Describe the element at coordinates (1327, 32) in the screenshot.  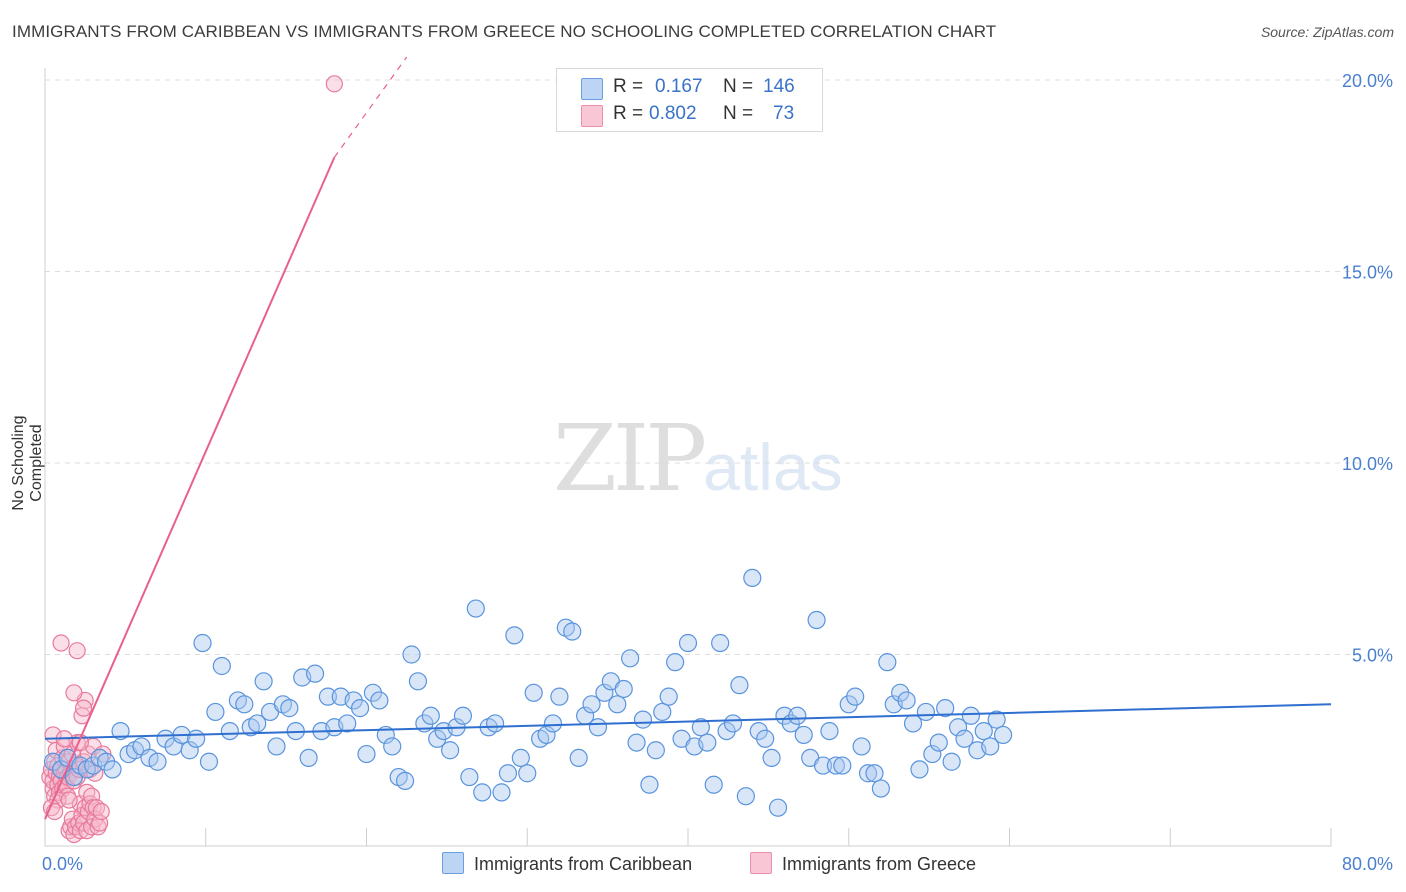
I see `source-label: Source: ZipAtlas.com` at that location.